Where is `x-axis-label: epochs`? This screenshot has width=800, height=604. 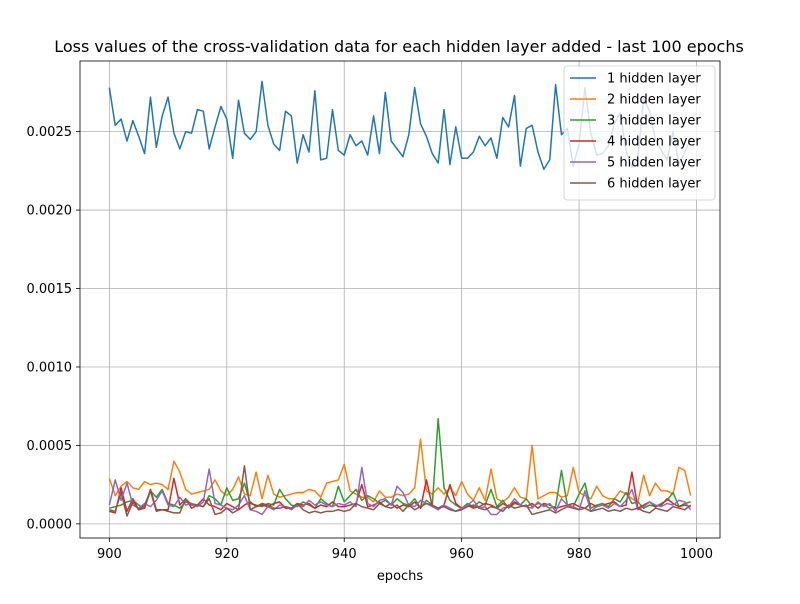
x-axis-label: epochs is located at coordinates (400, 576).